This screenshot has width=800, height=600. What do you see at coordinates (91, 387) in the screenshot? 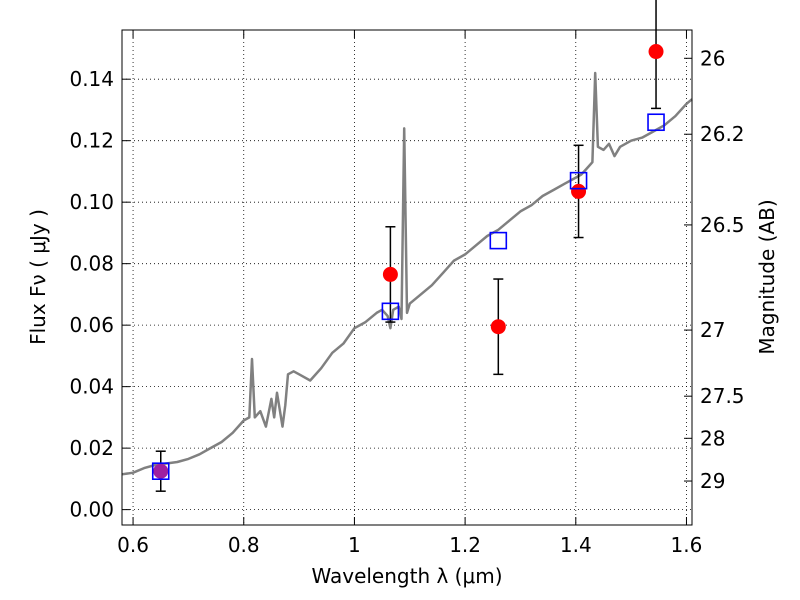
I see `y-tick-label: 0.04` at bounding box center [91, 387].